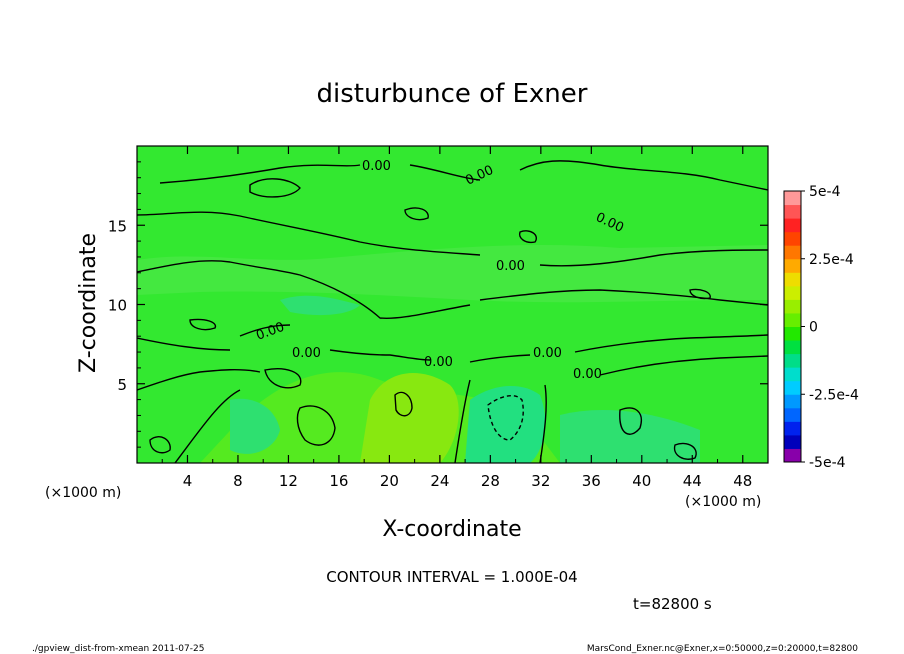 The height and width of the screenshot is (654, 904). Describe the element at coordinates (672, 604) in the screenshot. I see `time-label: t=82800 s` at that location.